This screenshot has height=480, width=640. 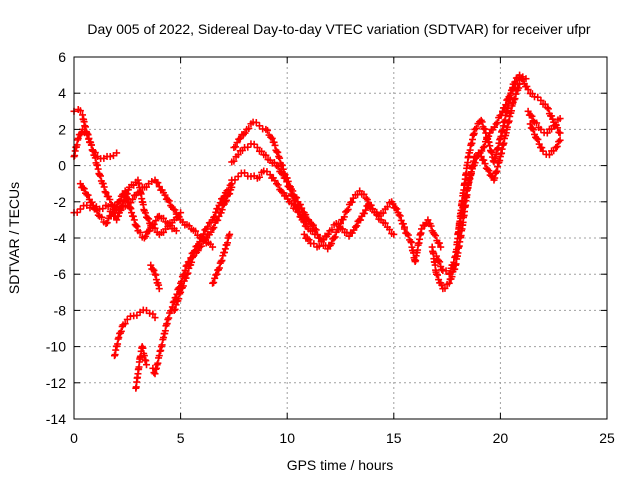 I want to click on y-axis-label: SDTVAR / TECUs, so click(x=14, y=238).